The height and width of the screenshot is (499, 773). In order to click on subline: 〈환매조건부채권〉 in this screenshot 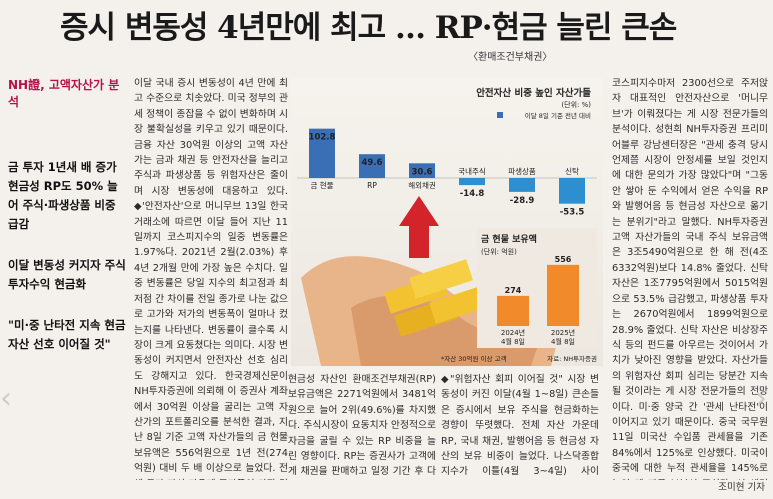, I will do `click(510, 57)`.